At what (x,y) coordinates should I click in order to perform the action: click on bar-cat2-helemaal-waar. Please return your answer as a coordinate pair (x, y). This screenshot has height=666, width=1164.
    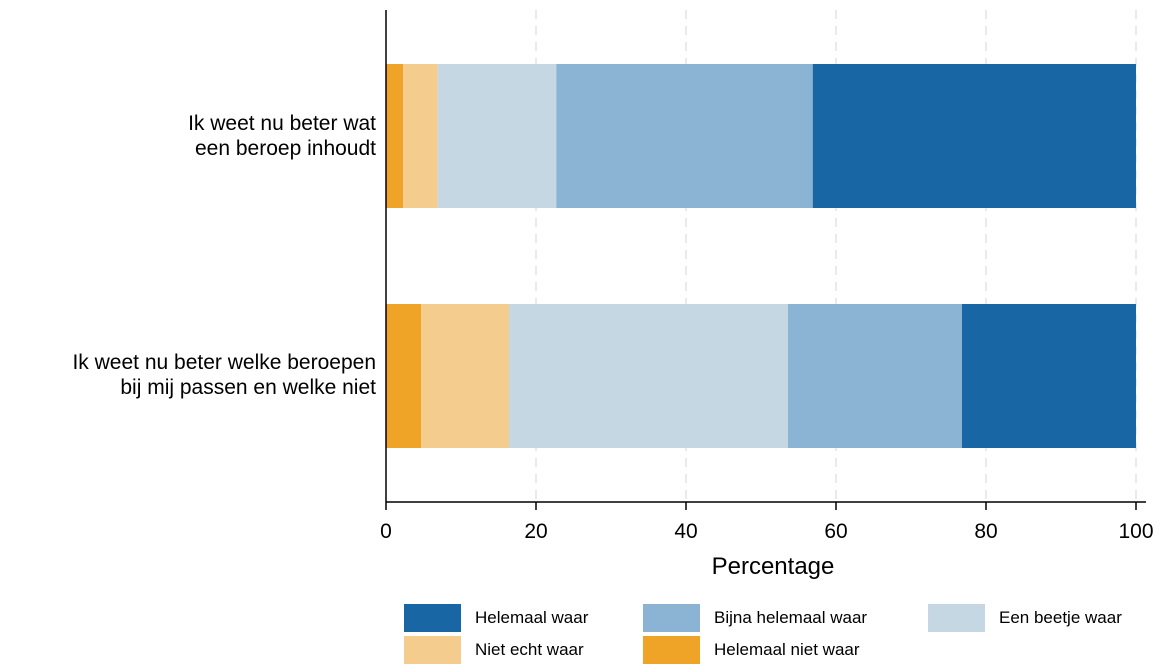
    Looking at the image, I should click on (1049, 376).